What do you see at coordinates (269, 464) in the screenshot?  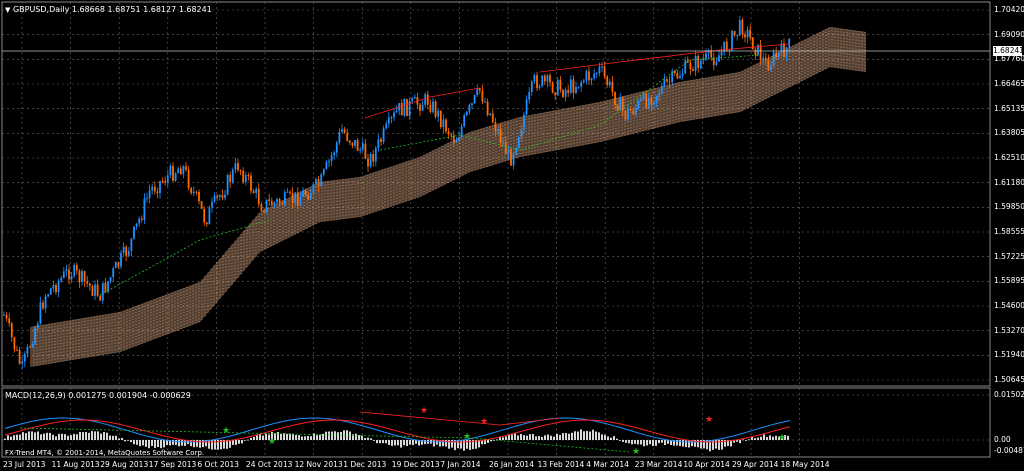 I see `time-axis-label: 24 Oct 2013` at bounding box center [269, 464].